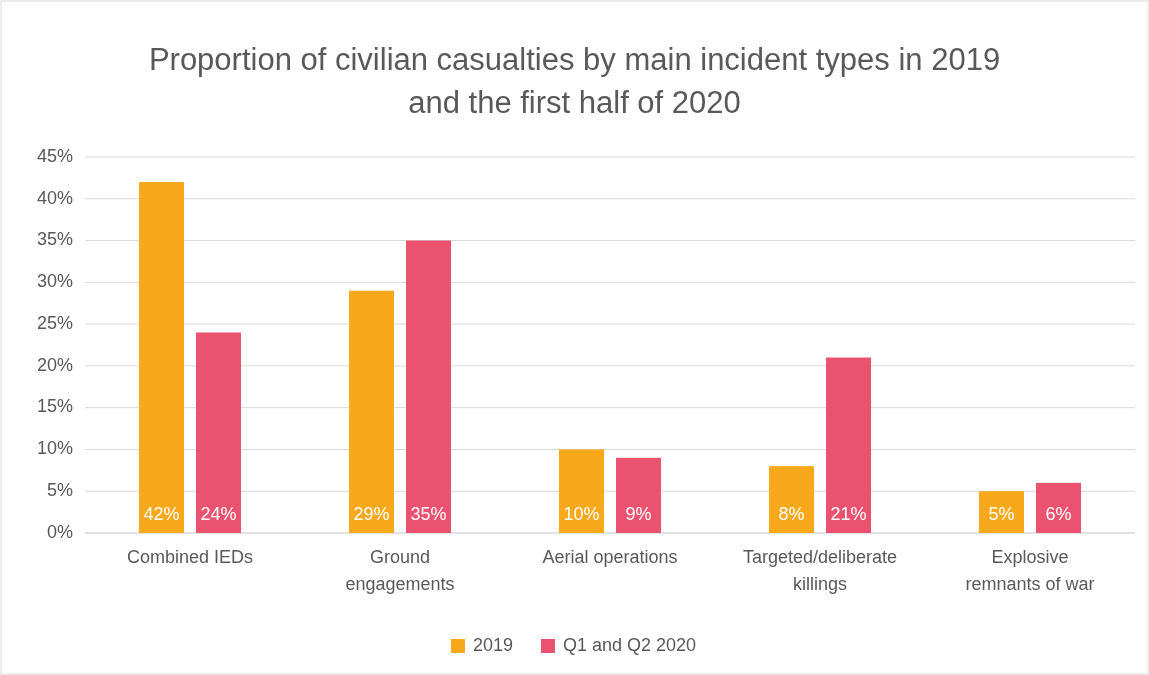 The height and width of the screenshot is (675, 1149). What do you see at coordinates (54, 281) in the screenshot?
I see `y-tick-label: 30%` at bounding box center [54, 281].